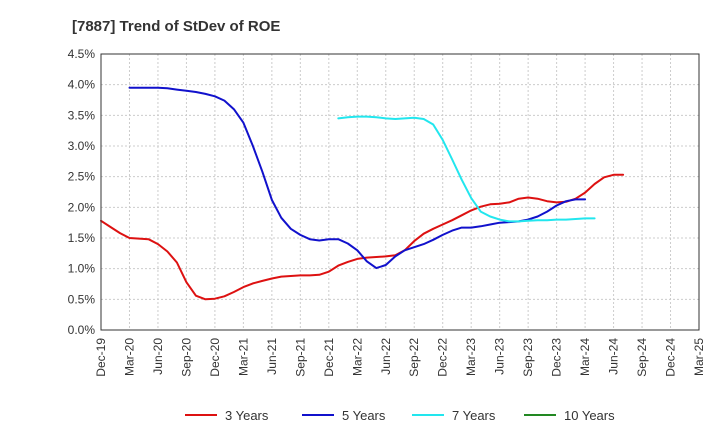 This screenshot has height=440, width=720. I want to click on x-tick-label: Mar-20, so click(129, 357).